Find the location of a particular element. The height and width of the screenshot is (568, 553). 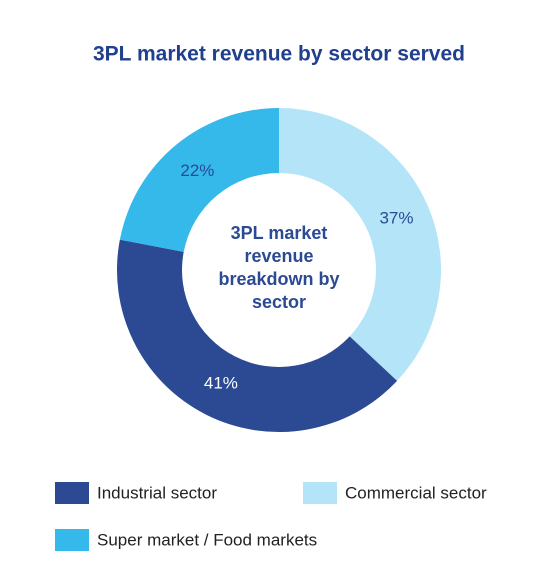

value-label: 41% is located at coordinates (221, 383).